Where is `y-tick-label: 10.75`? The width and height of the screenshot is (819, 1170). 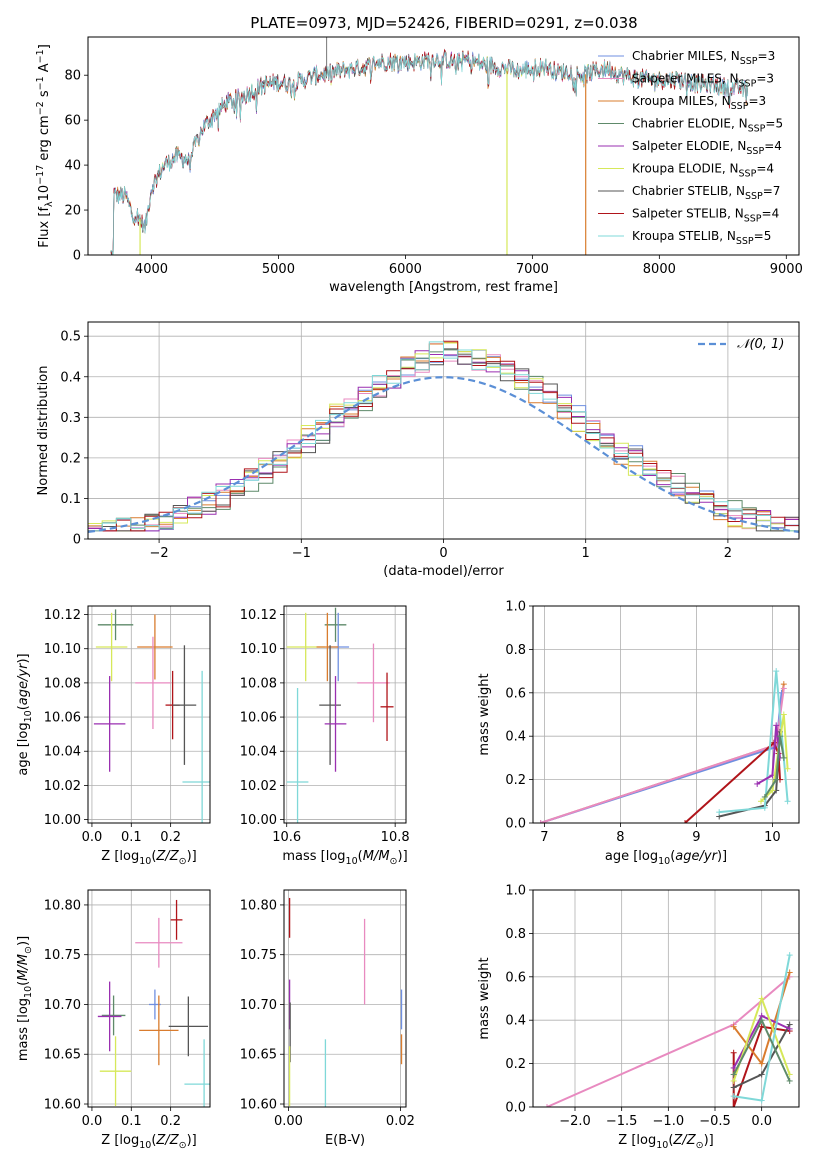 y-tick-label: 10.75 is located at coordinates (258, 955).